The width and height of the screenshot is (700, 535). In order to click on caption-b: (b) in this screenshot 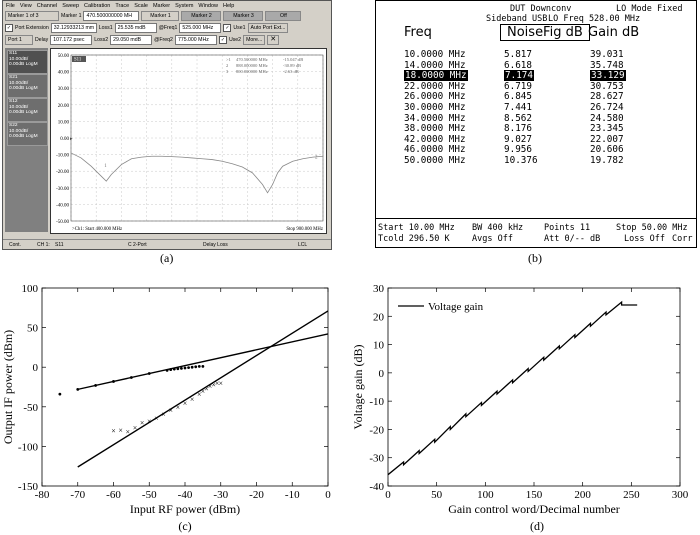, I will do `click(535, 258)`.